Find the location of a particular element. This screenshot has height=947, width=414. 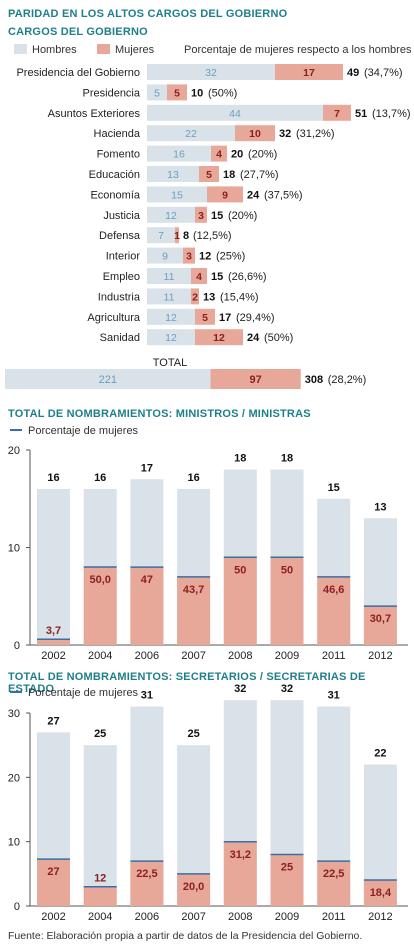

x-tick-label: 2012 is located at coordinates (380, 655).